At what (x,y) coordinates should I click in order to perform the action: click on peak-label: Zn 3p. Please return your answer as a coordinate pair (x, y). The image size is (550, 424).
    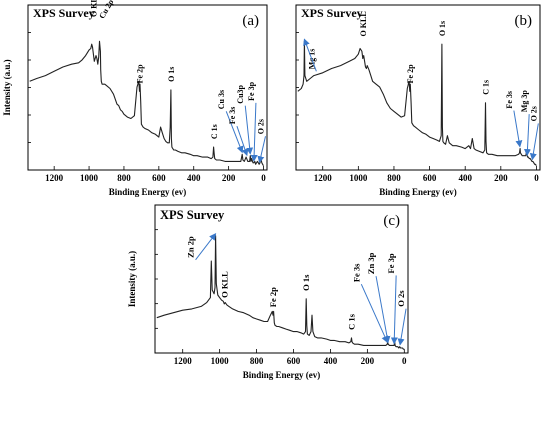
    Looking at the image, I should click on (371, 263).